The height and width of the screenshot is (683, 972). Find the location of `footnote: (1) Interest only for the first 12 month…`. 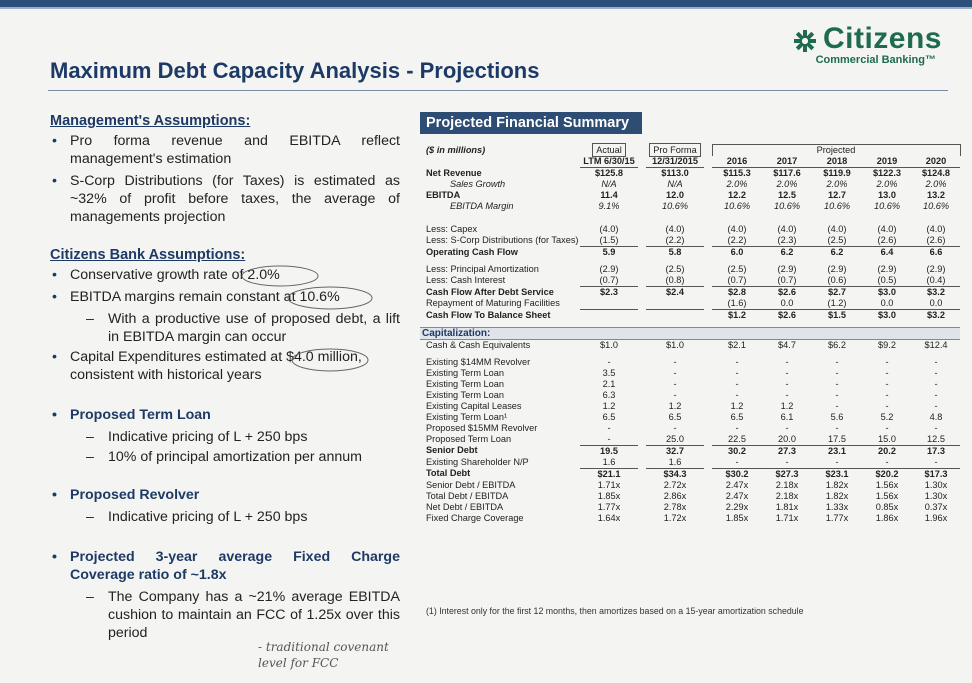

footnote: (1) Interest only for the first 12 month… is located at coordinates (615, 611).